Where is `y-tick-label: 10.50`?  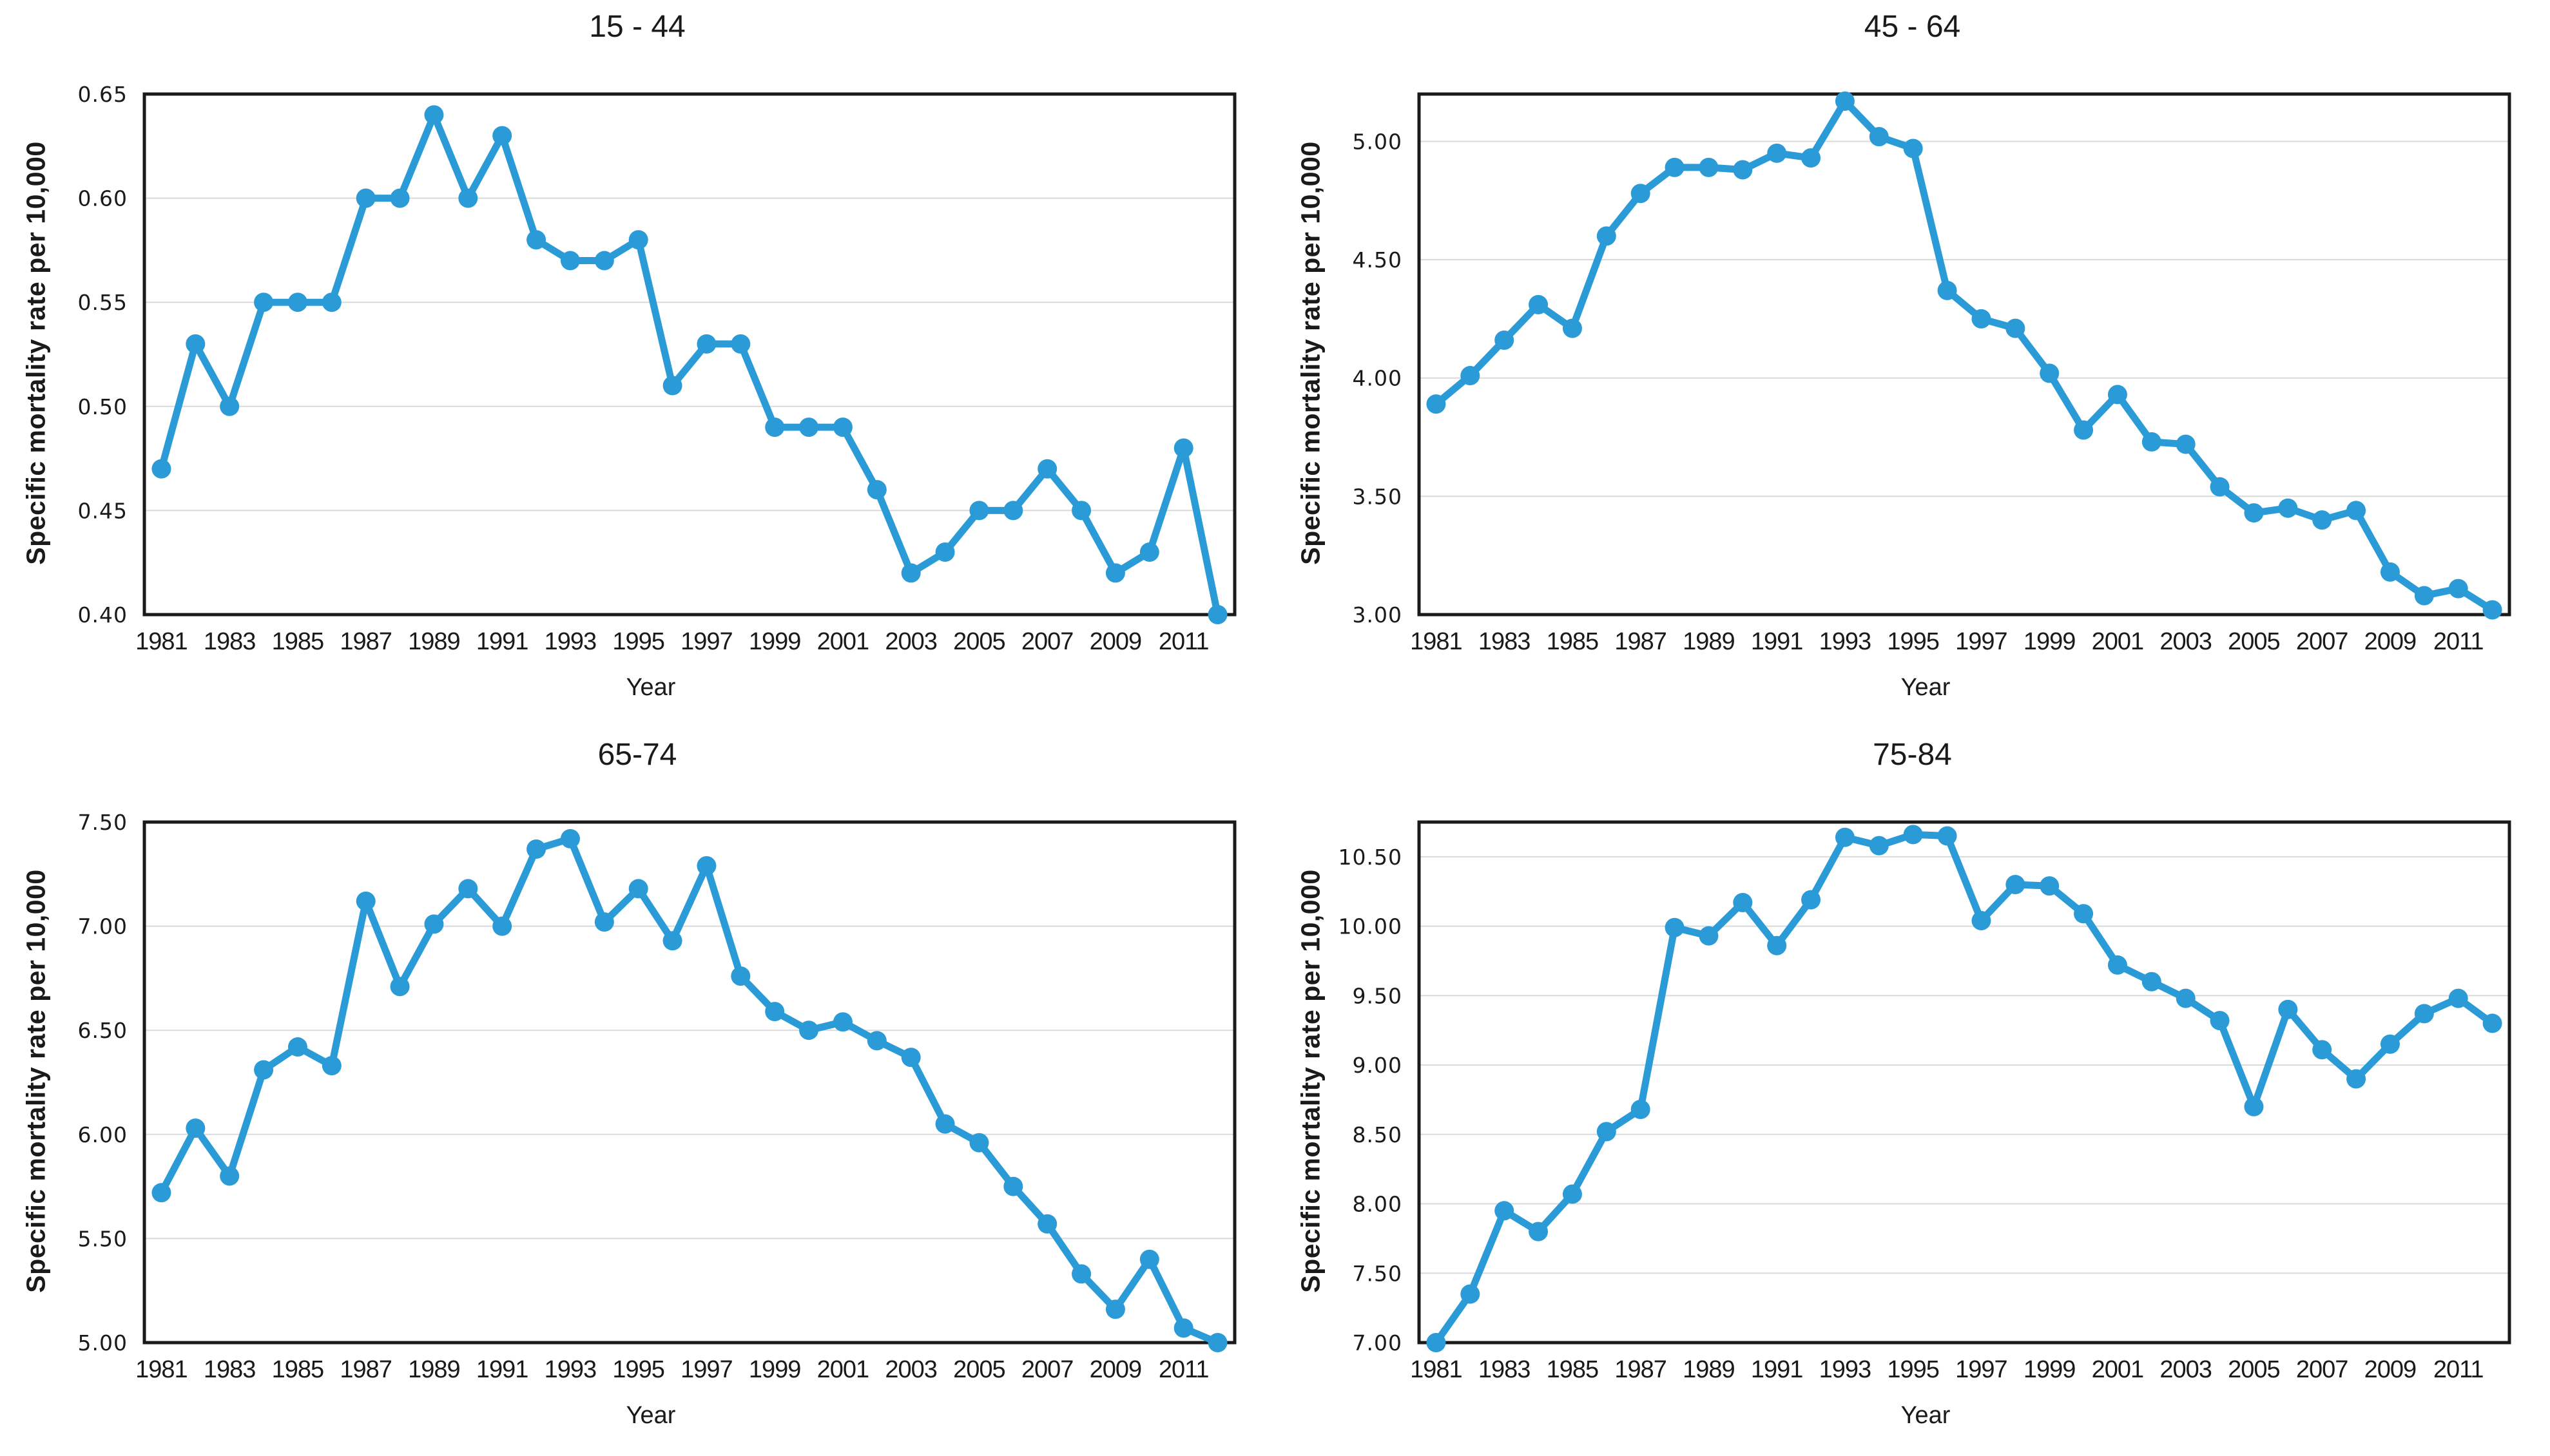
y-tick-label: 10.50 is located at coordinates (1370, 858).